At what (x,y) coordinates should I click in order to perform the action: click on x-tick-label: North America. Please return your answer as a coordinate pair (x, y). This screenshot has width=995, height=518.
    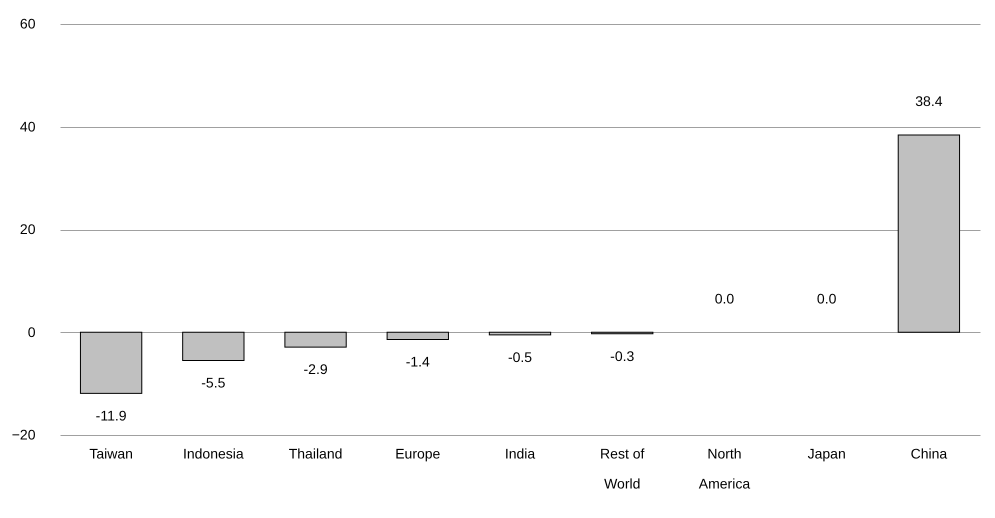
    Looking at the image, I should click on (724, 469).